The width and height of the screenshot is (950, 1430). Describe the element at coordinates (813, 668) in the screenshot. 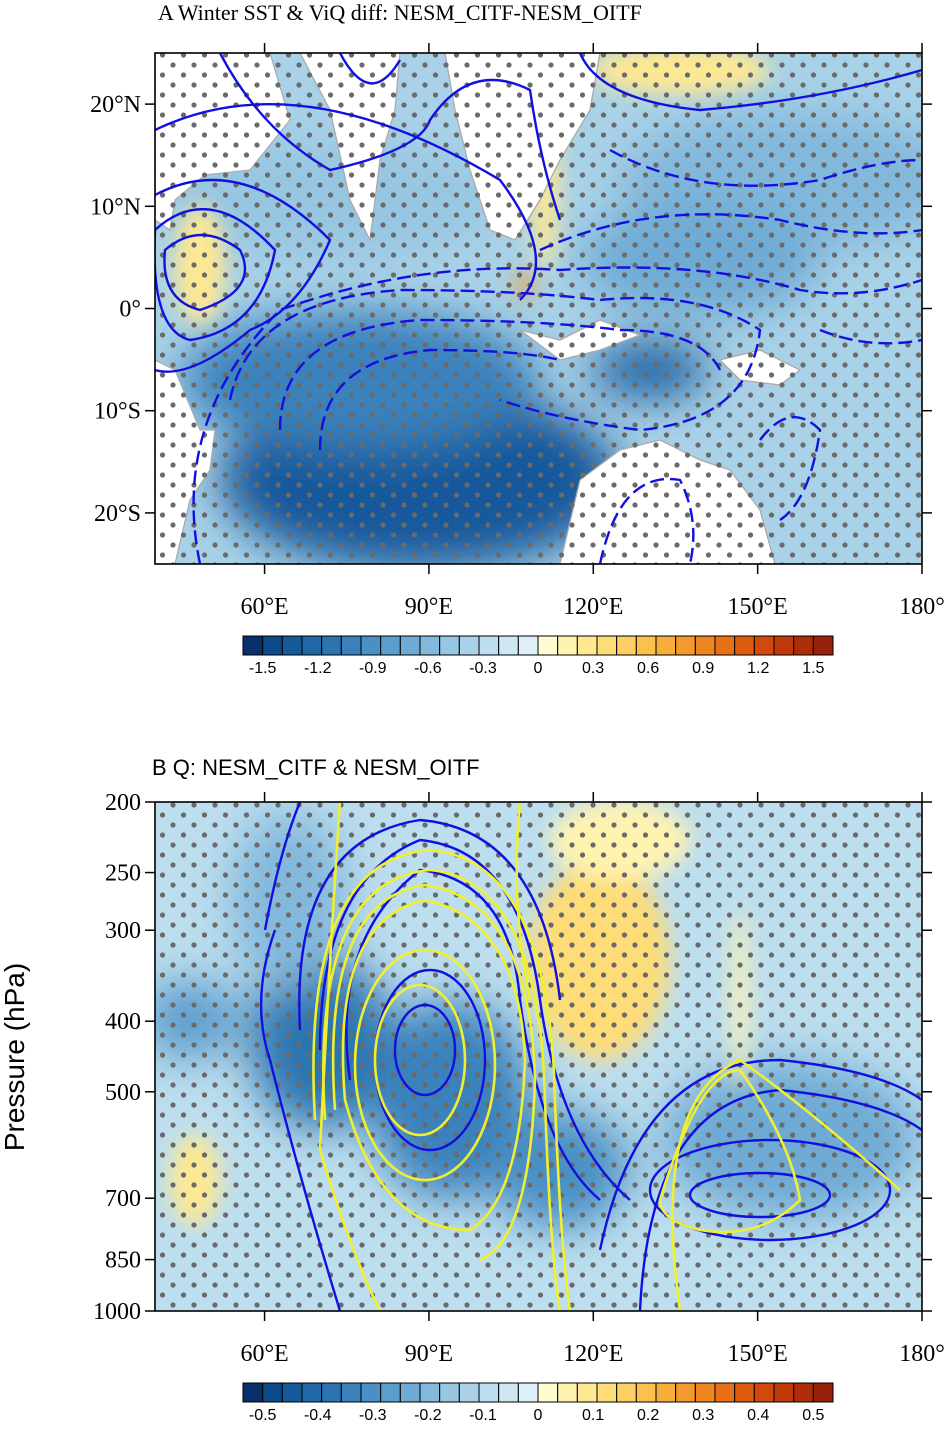

I see `colorbar-label: 1.5` at that location.